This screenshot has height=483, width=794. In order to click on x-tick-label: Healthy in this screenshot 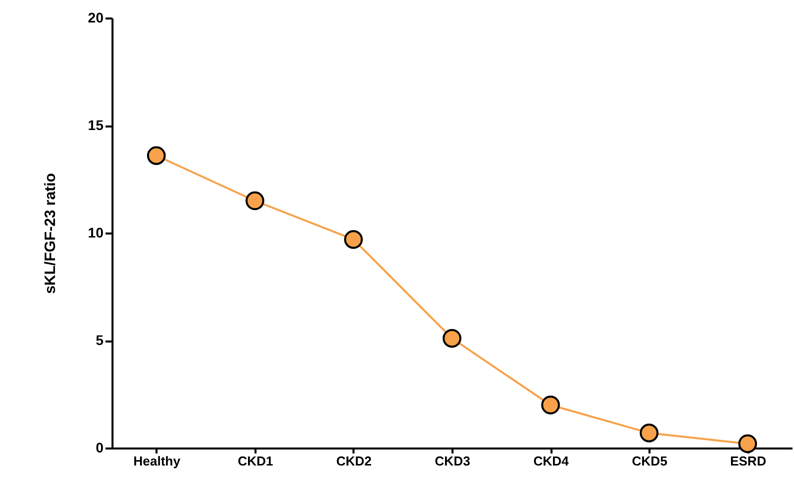, I will do `click(157, 461)`.